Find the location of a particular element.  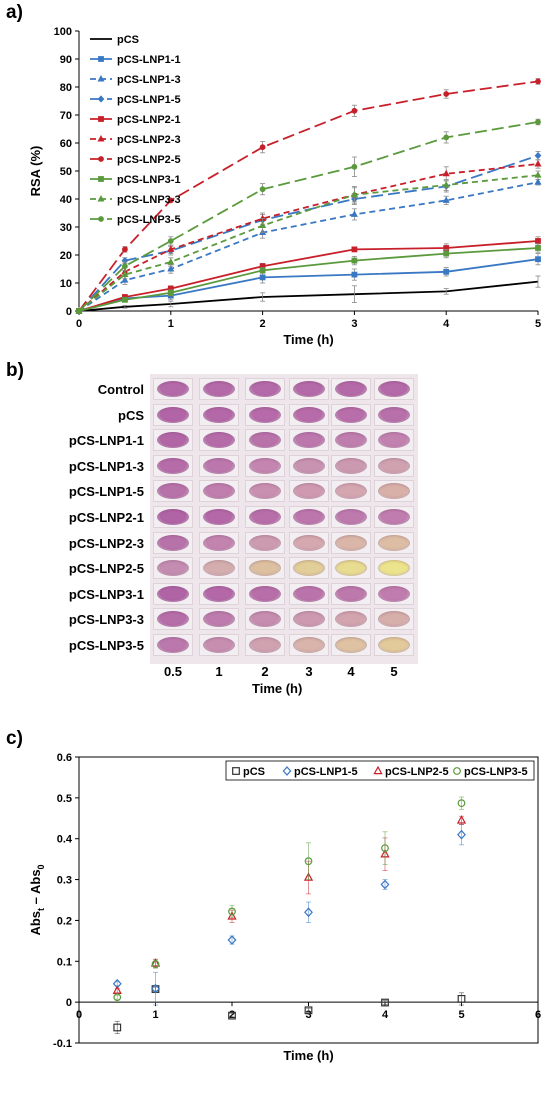

x-axis-title: Time (h) is located at coordinates (308, 1055).